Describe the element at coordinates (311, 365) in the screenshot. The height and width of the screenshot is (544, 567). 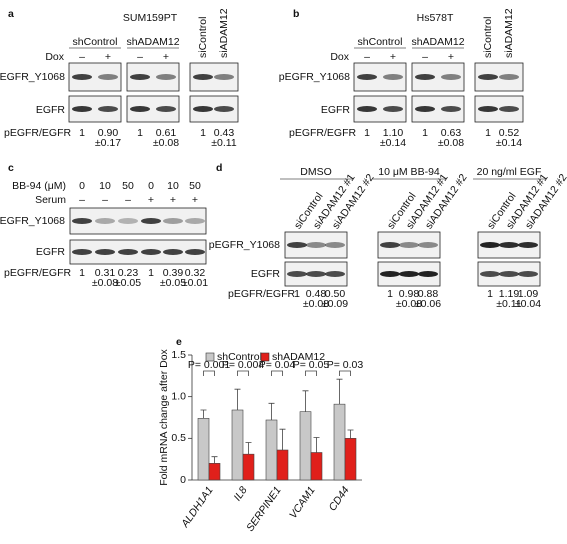
I see `p-value: P= 0.05` at that location.